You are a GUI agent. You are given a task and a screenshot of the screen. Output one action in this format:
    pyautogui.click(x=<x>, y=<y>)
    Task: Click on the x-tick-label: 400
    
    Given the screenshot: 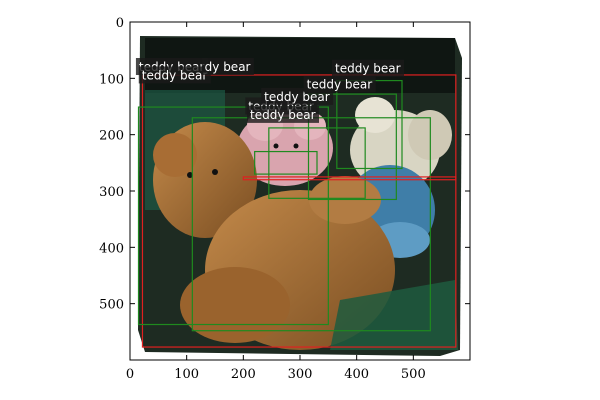 What is the action you would take?
    pyautogui.click(x=356, y=374)
    